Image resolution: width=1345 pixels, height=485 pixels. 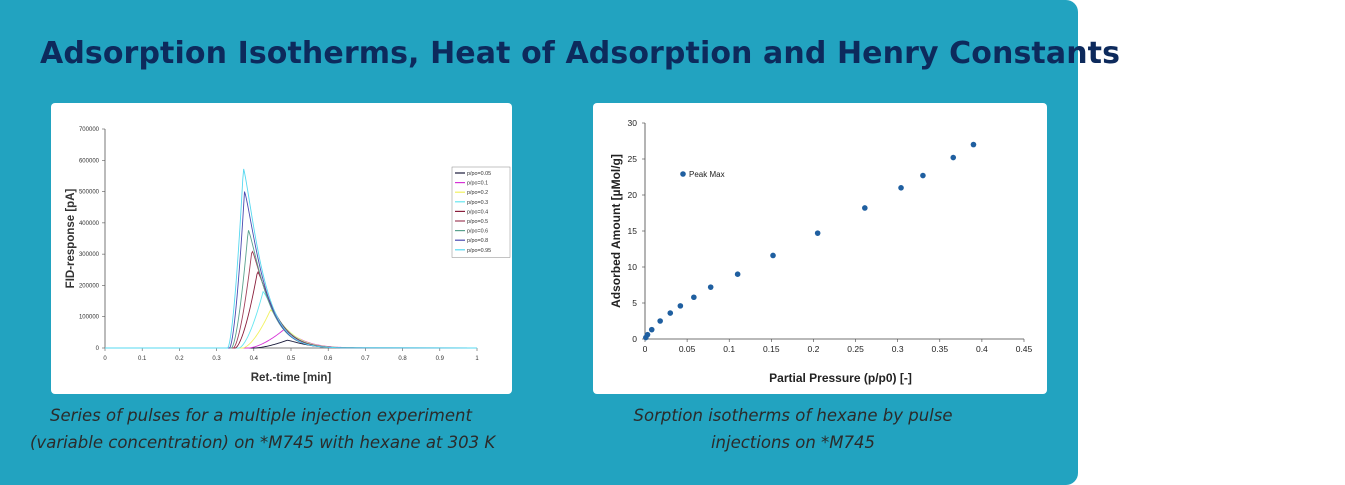 What do you see at coordinates (683, 174) in the screenshot?
I see `legend-marker` at bounding box center [683, 174].